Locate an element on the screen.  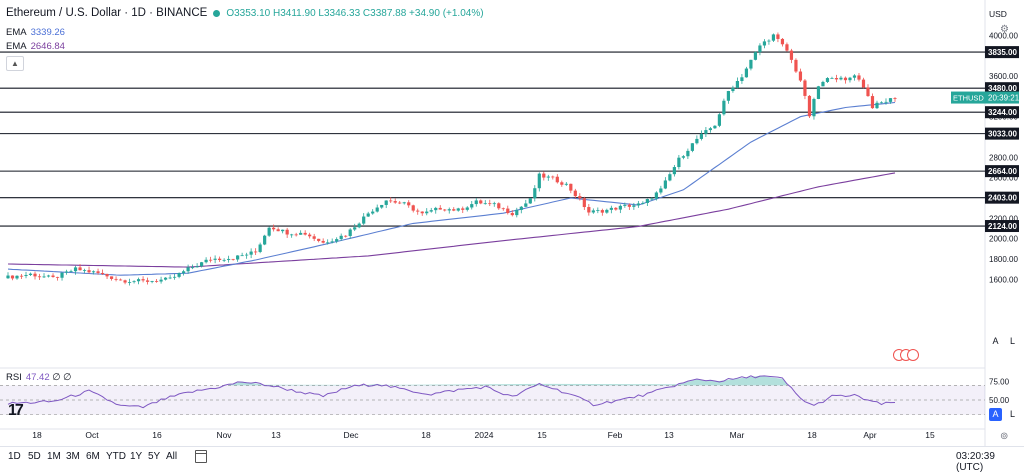
ema-legend-2: EMA 2646.84 is located at coordinates (35, 46).